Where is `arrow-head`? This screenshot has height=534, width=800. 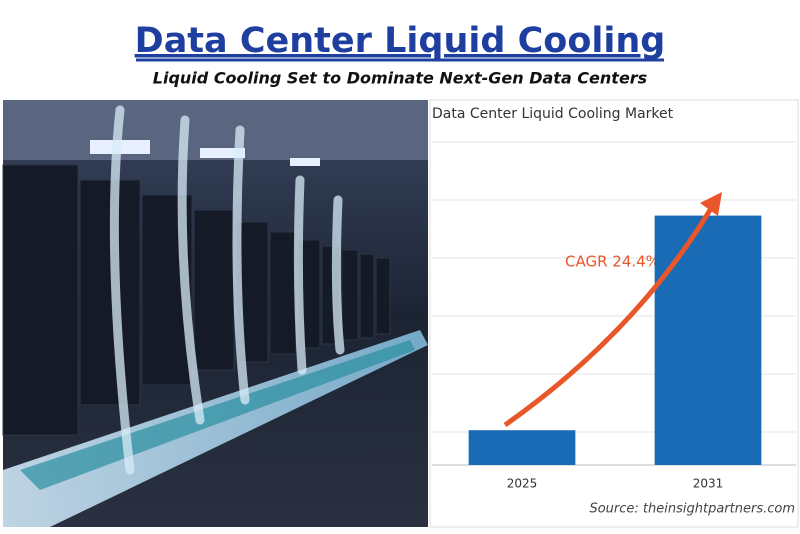 arrow-head is located at coordinates (711, 204).